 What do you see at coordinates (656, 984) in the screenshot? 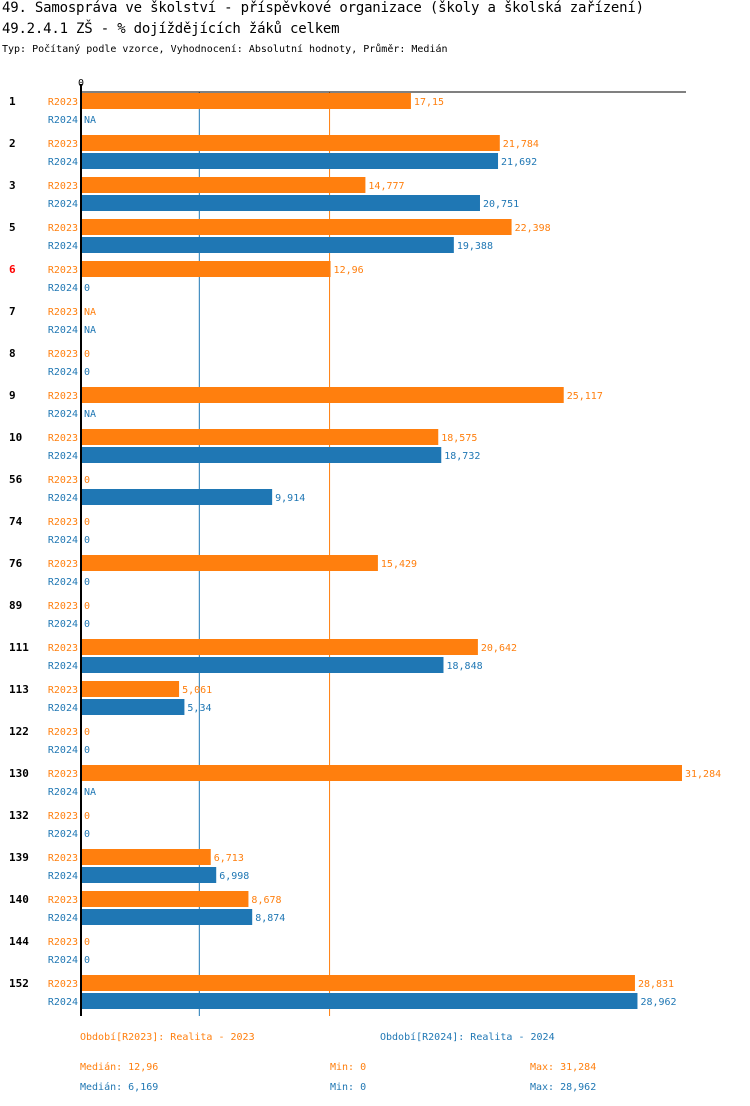
I see `data-label: 28,831` at bounding box center [656, 984].